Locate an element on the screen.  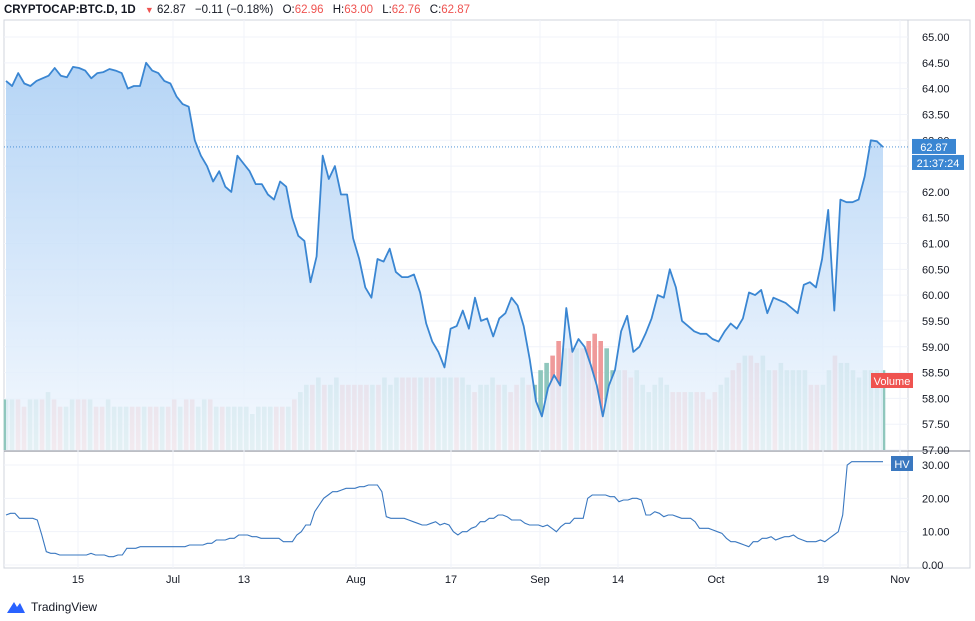
last-price: 62.87 is located at coordinates (171, 10).